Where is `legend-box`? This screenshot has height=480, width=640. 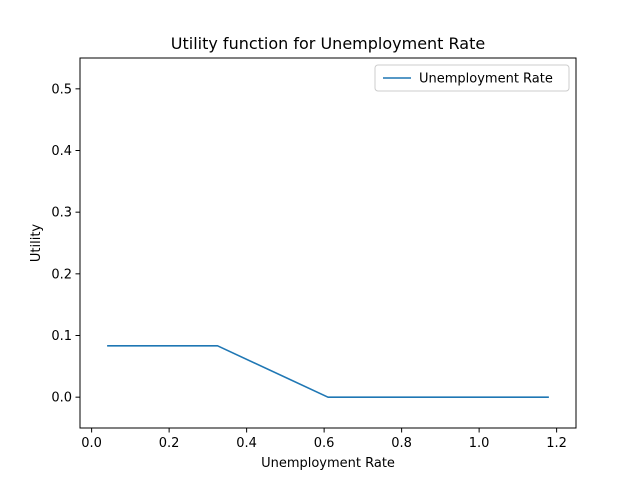
legend-box is located at coordinates (472, 78).